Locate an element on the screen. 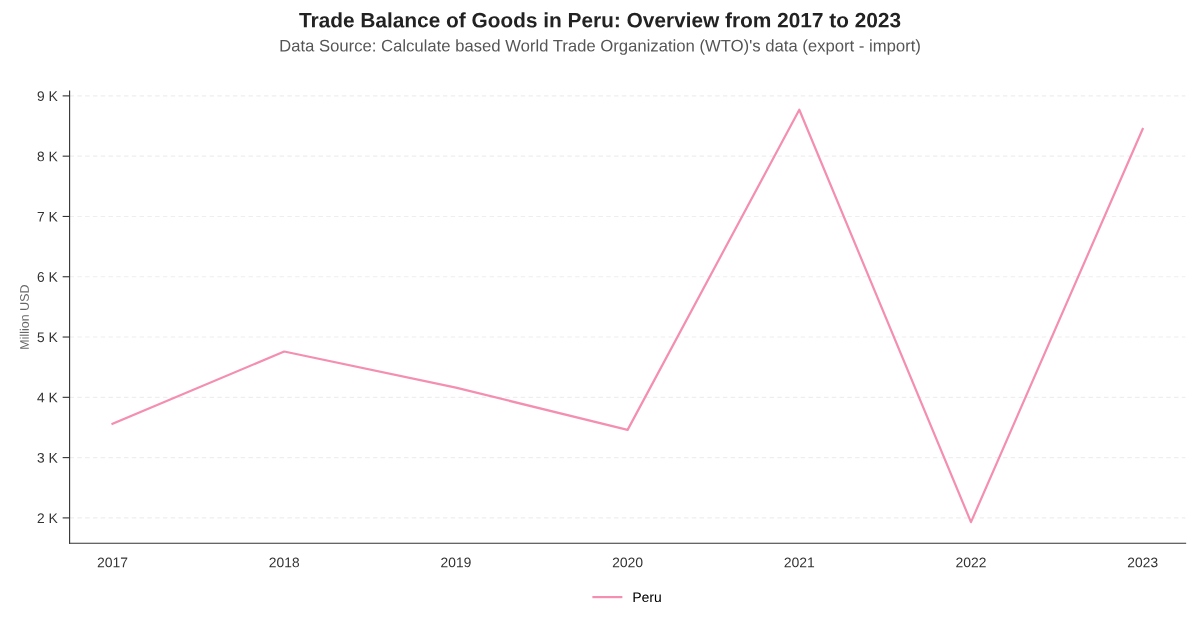  x-tick-label: 2023 is located at coordinates (1142, 562).